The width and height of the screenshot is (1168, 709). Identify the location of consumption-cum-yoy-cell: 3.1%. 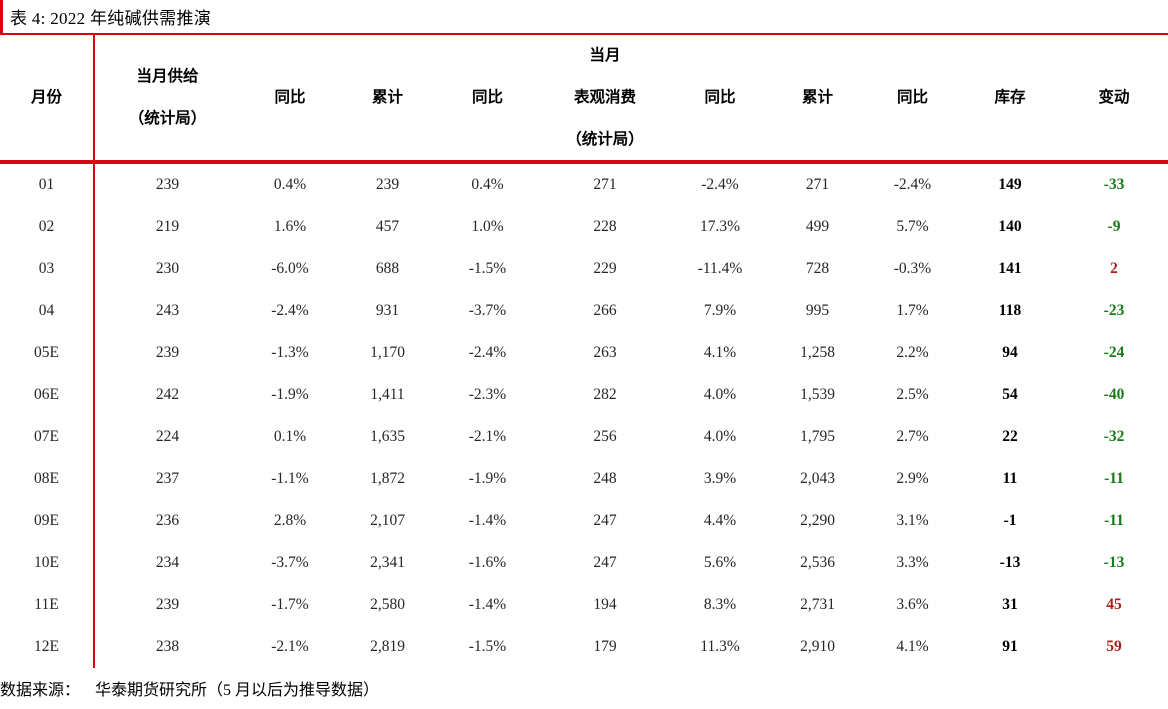
(912, 520).